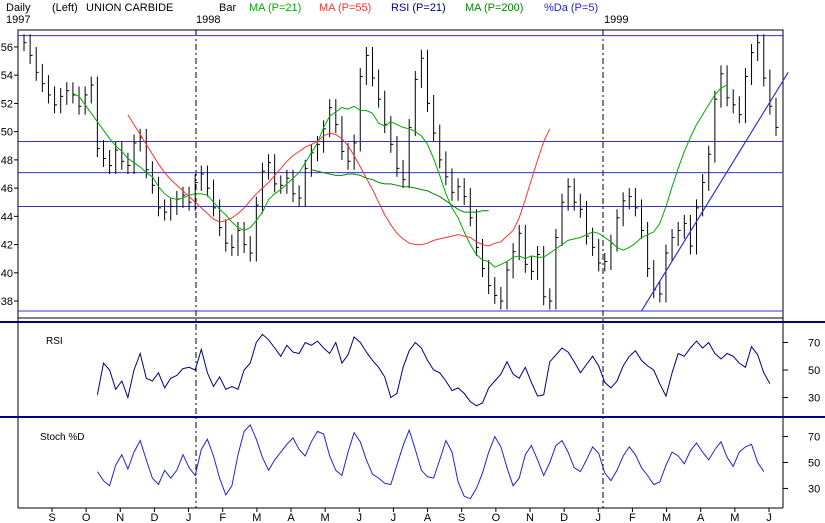  Describe the element at coordinates (814, 344) in the screenshot. I see `rsi-tick-label: 70` at that location.